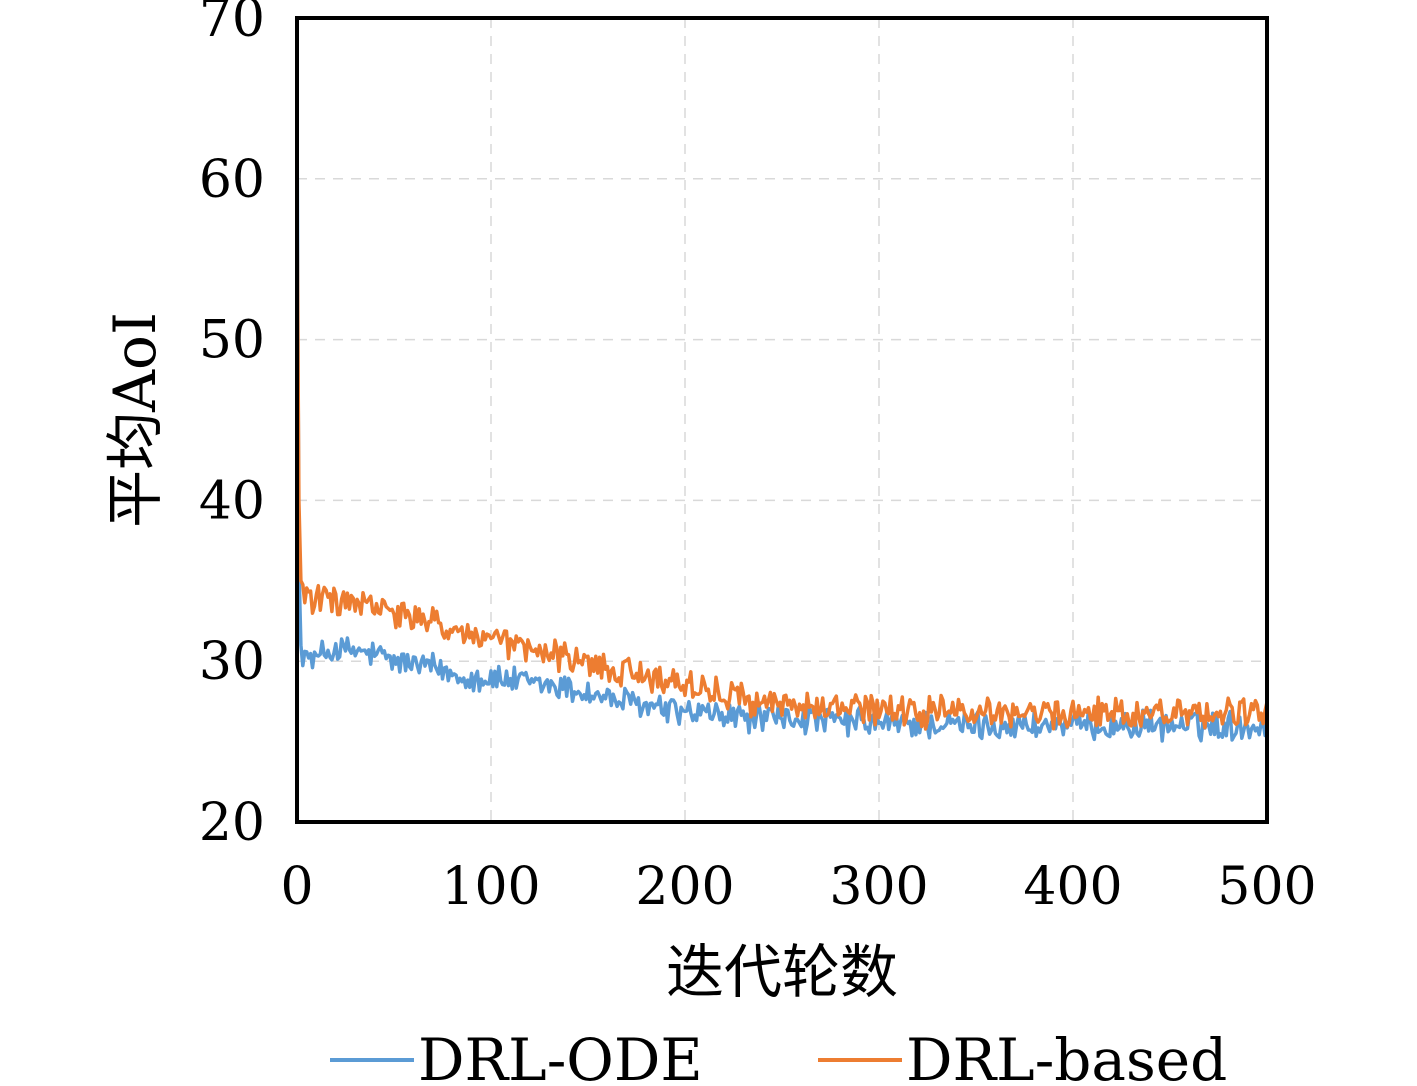 The width and height of the screenshot is (1417, 1086). I want to click on y-tick-label: 40, so click(232, 501).